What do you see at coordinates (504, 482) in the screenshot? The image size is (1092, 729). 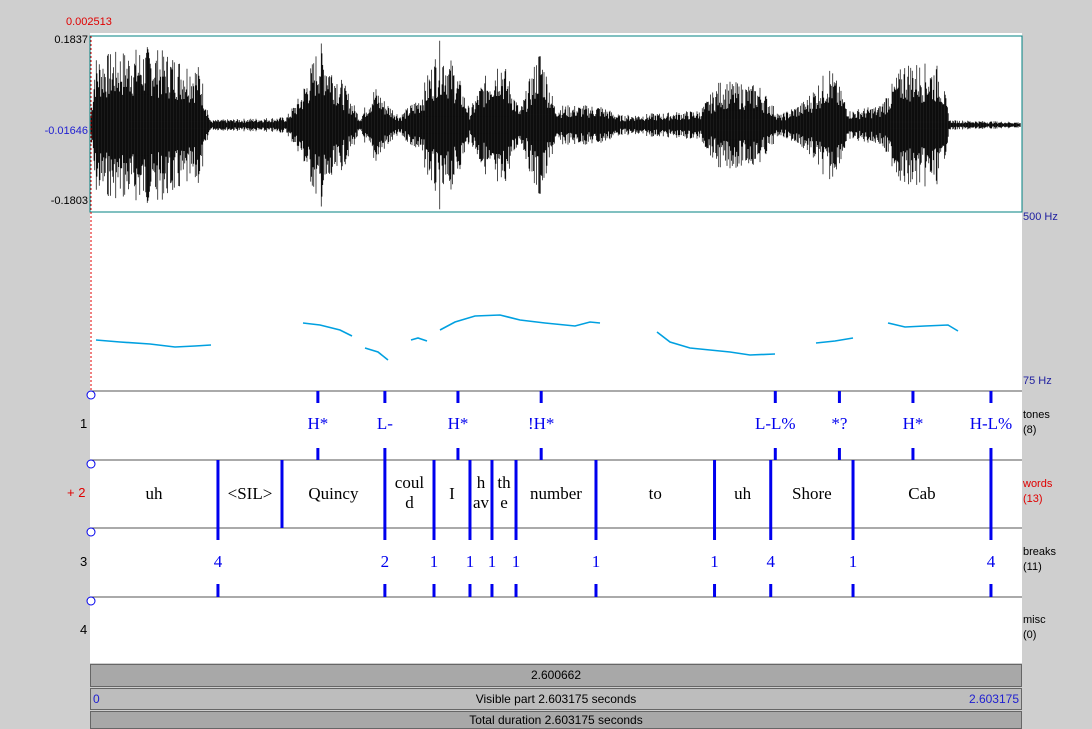 I see `word-label: th` at bounding box center [504, 482].